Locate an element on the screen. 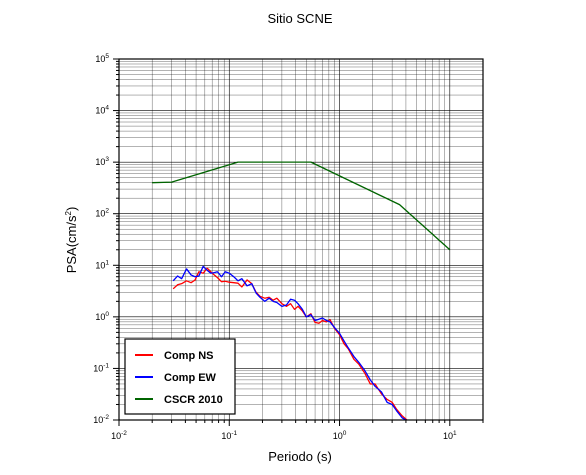  y-tick-label: 10³ is located at coordinates (102, 161).